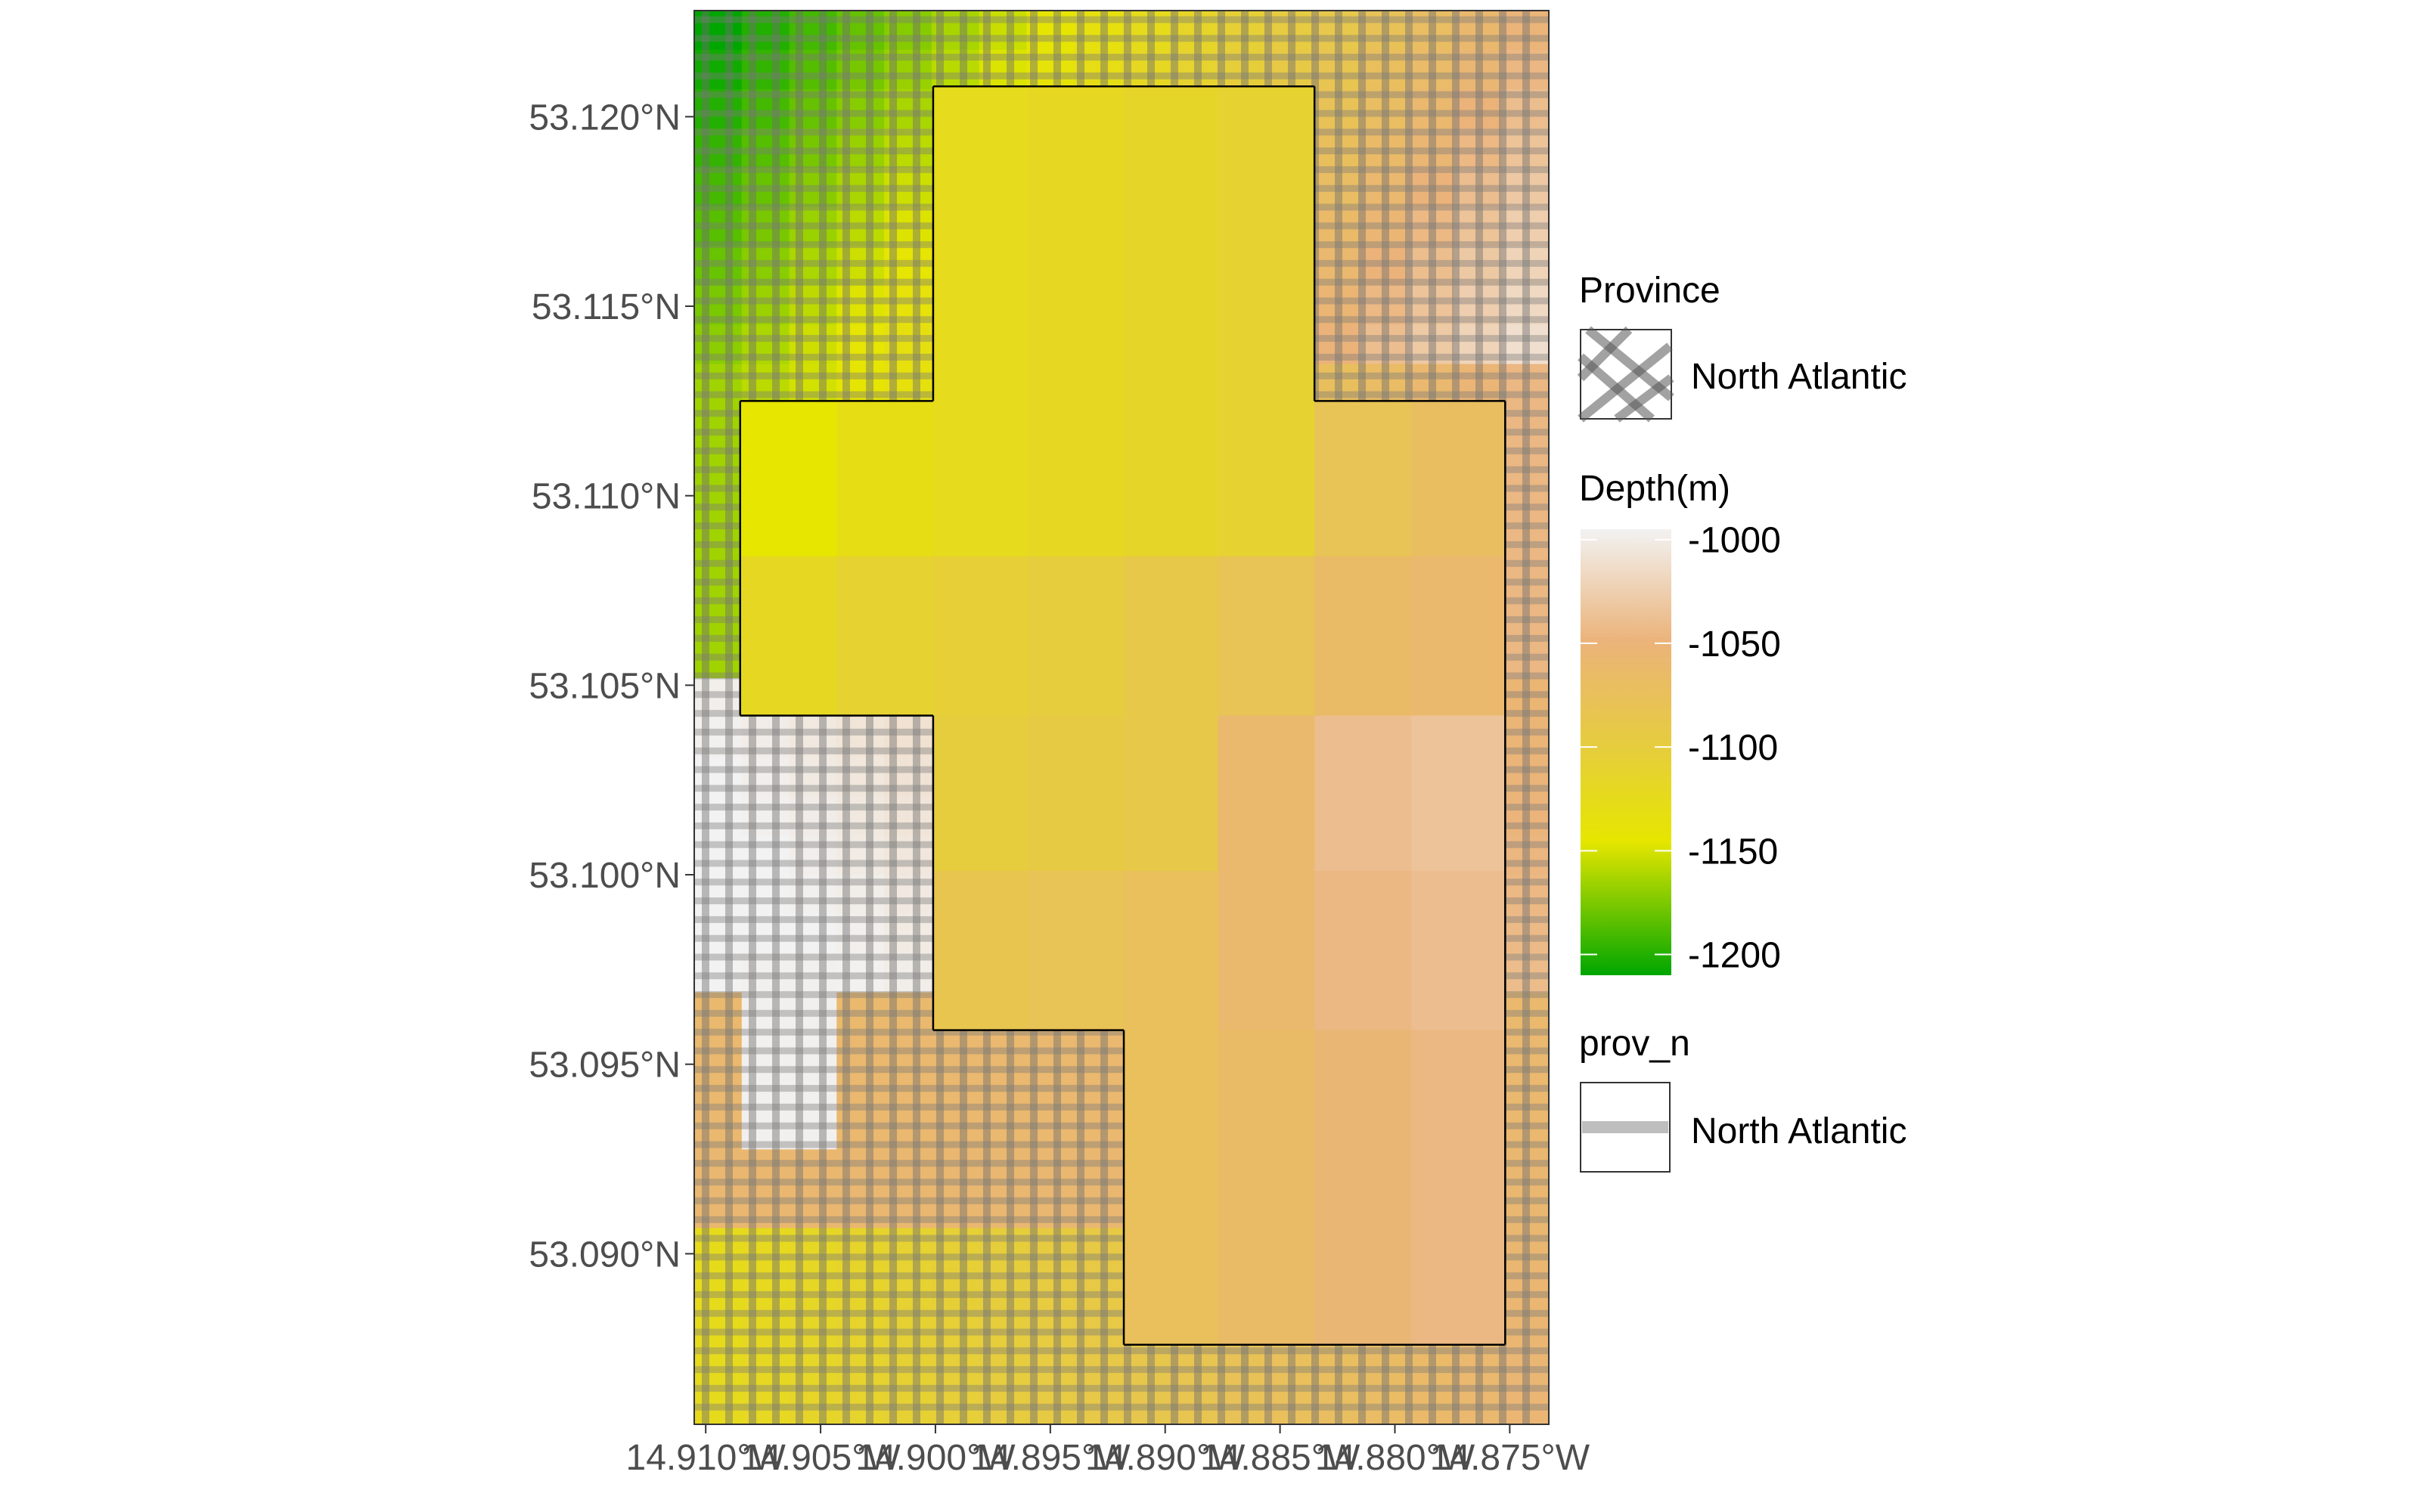 This screenshot has width=2420, height=1512. I want to click on depth-colorbar, so click(1626, 752).